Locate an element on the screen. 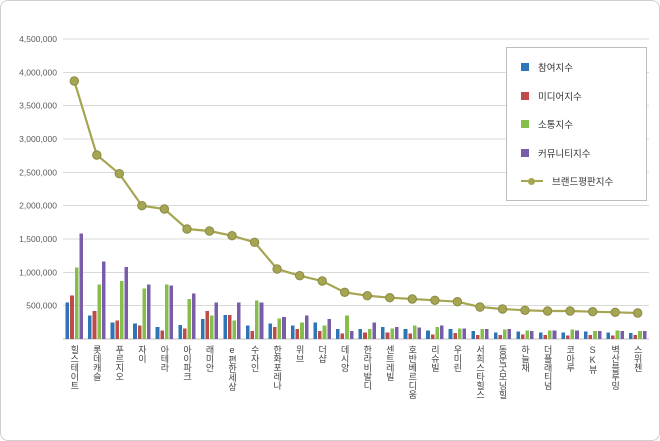 This screenshot has width=660, height=441. legend-label-brand-reputation: 브랜드평판지수 is located at coordinates (583, 182).